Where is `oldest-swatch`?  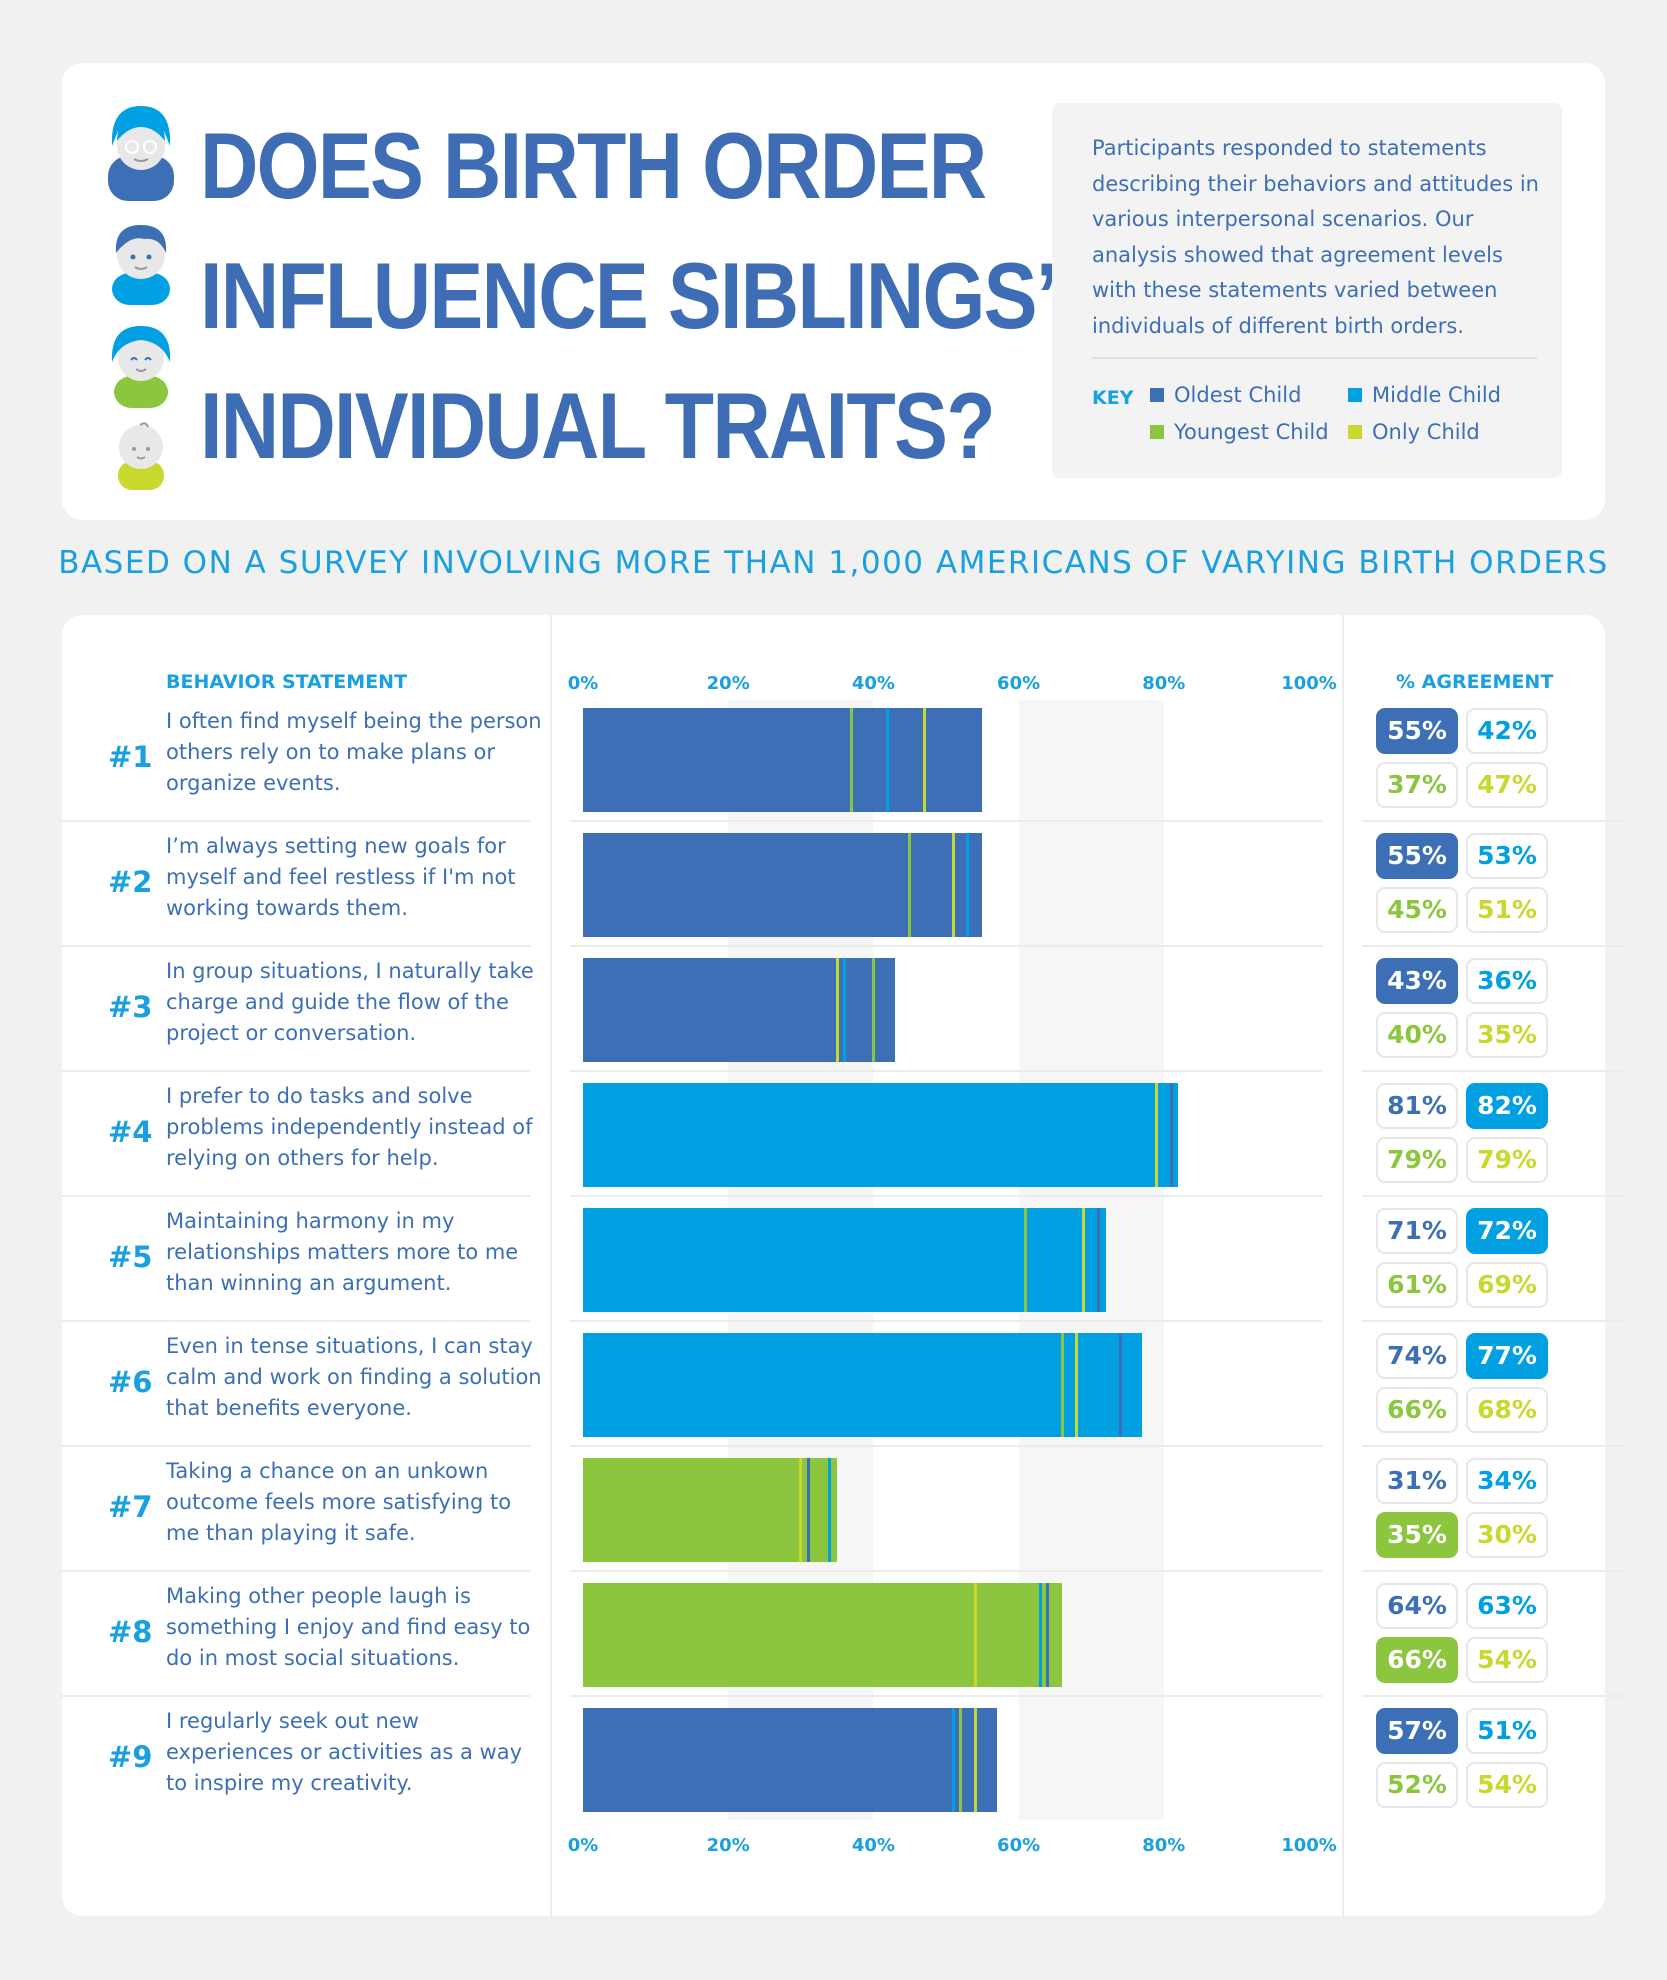
oldest-swatch is located at coordinates (1157, 395).